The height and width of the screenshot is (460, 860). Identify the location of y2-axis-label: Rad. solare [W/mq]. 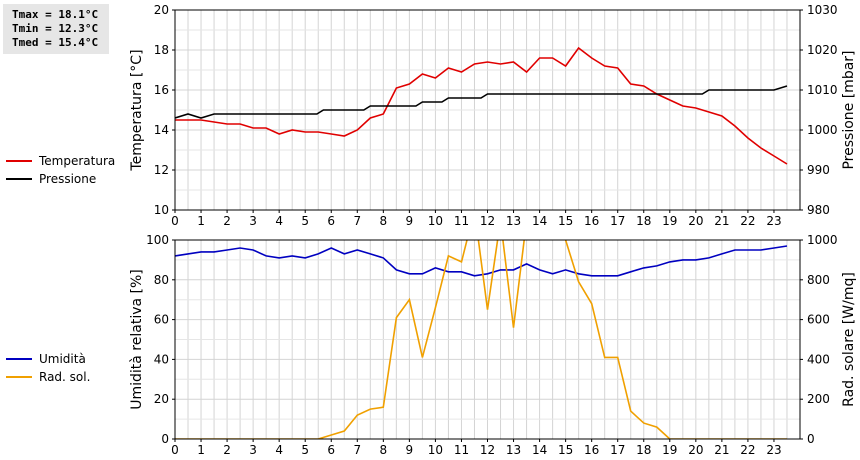
(849, 339).